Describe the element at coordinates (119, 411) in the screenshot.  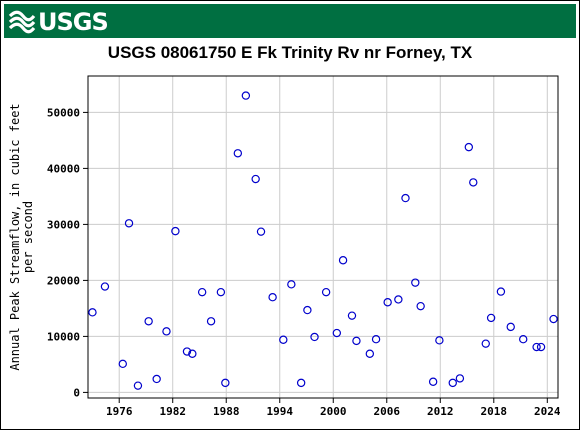
I see `x-tick-label: 1976` at that location.